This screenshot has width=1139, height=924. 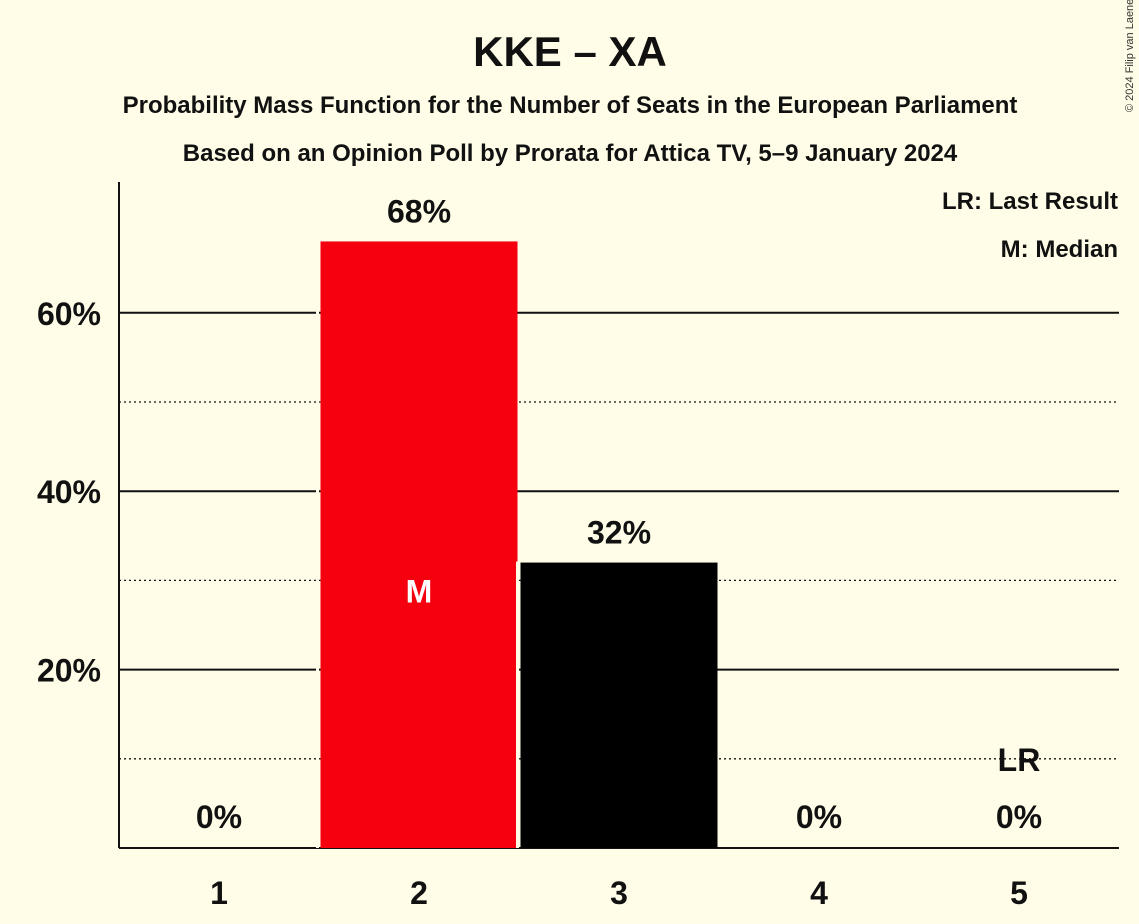 I want to click on last-result-marker: LR, so click(x=1019, y=760).